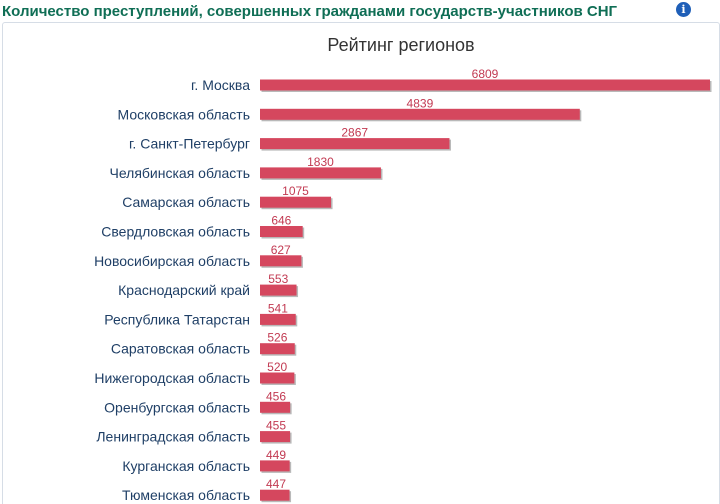  I want to click on value-label: 4839, so click(420, 103).